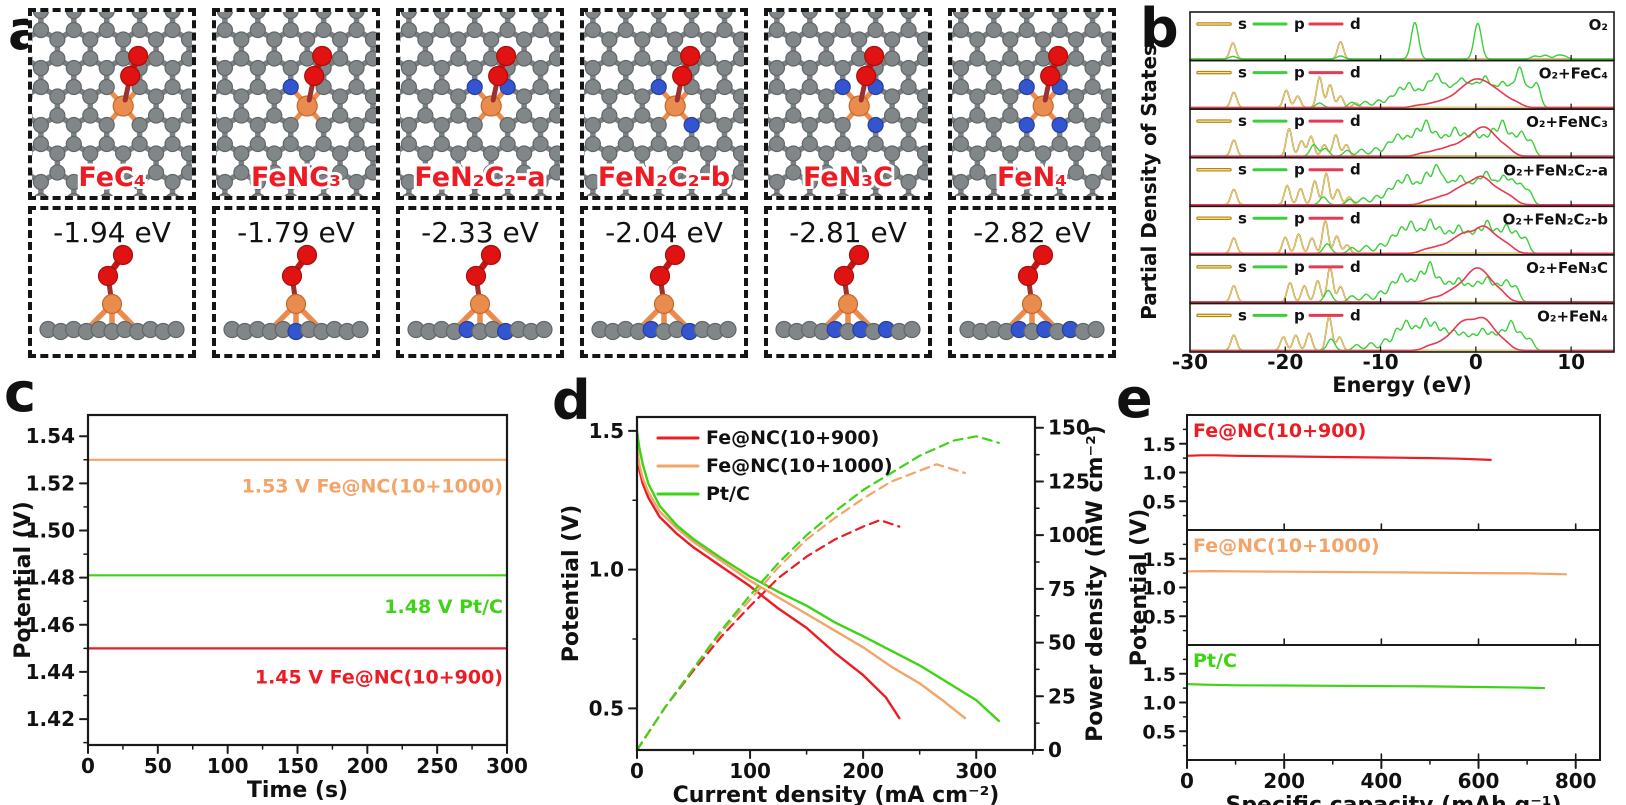  What do you see at coordinates (296, 104) in the screenshot?
I see `motif-topview-svg: FeNC₃` at bounding box center [296, 104].